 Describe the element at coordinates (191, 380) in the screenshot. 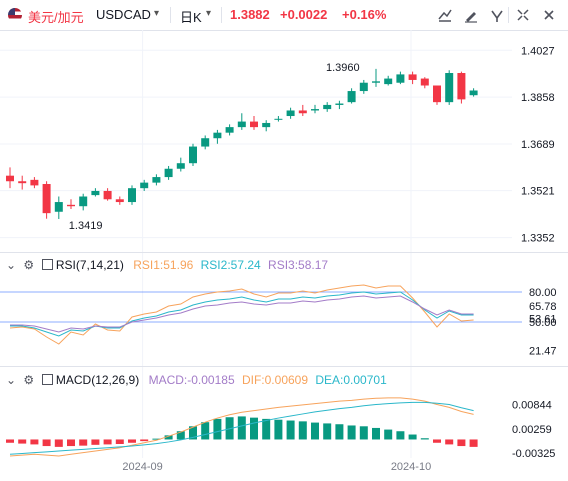

I see `macd-value: MACD:-0.00185` at that location.